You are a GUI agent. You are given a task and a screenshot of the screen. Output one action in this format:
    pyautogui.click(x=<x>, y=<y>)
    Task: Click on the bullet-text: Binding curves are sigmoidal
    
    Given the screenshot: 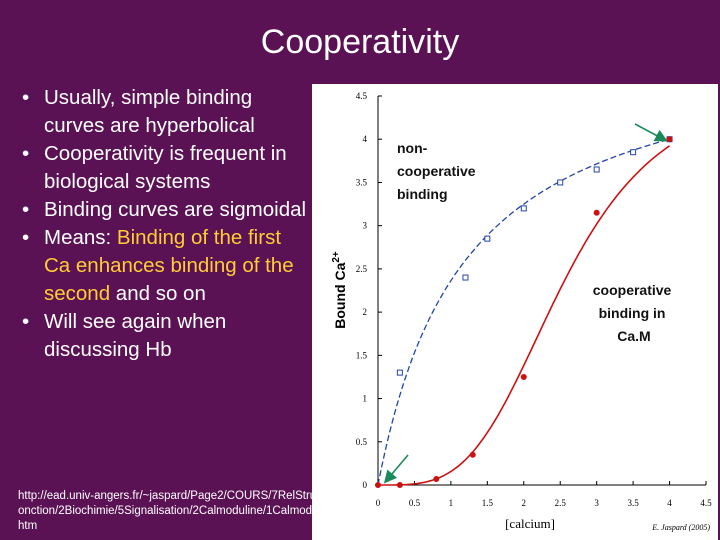 What is the action you would take?
    pyautogui.click(x=175, y=209)
    